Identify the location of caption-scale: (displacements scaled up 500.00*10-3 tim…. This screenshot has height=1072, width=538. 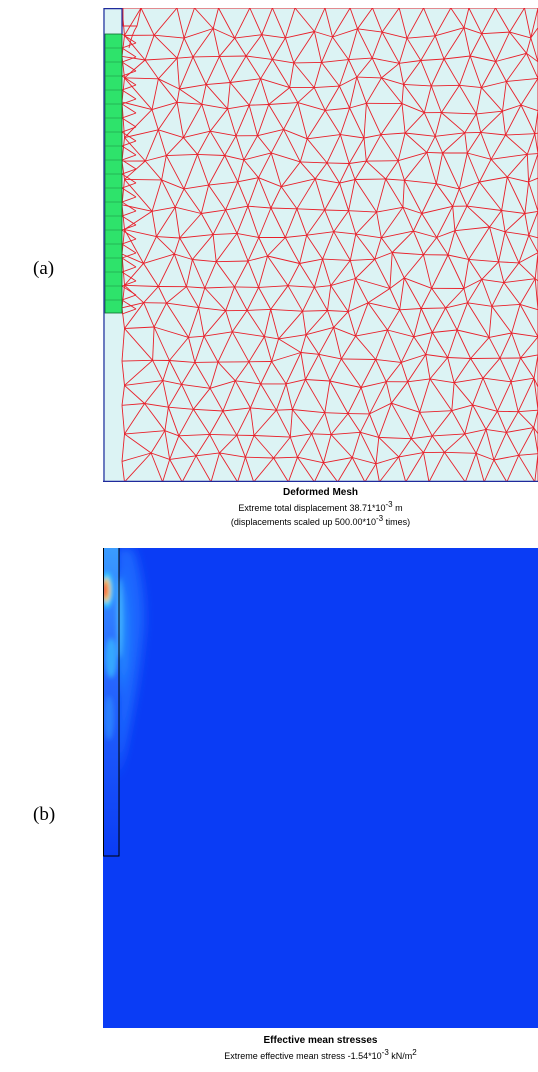
(320, 520).